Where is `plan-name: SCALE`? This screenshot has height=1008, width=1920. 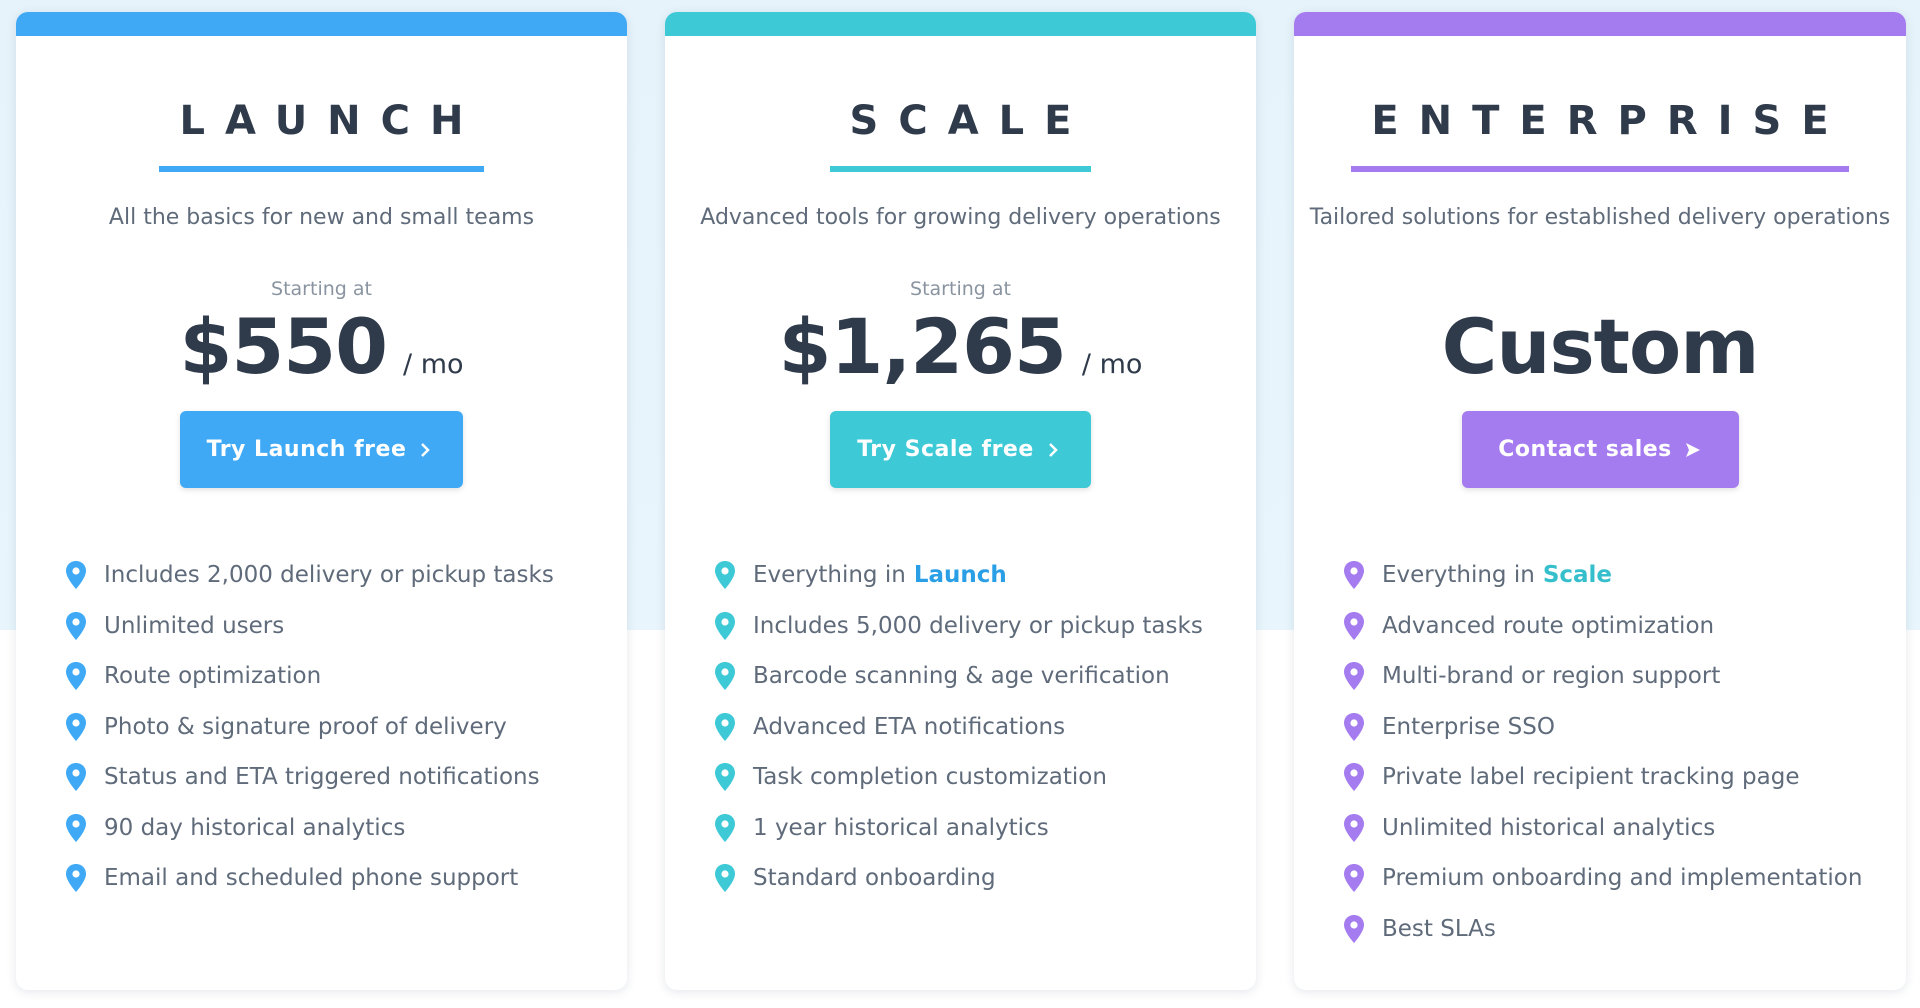 plan-name: SCALE is located at coordinates (960, 135).